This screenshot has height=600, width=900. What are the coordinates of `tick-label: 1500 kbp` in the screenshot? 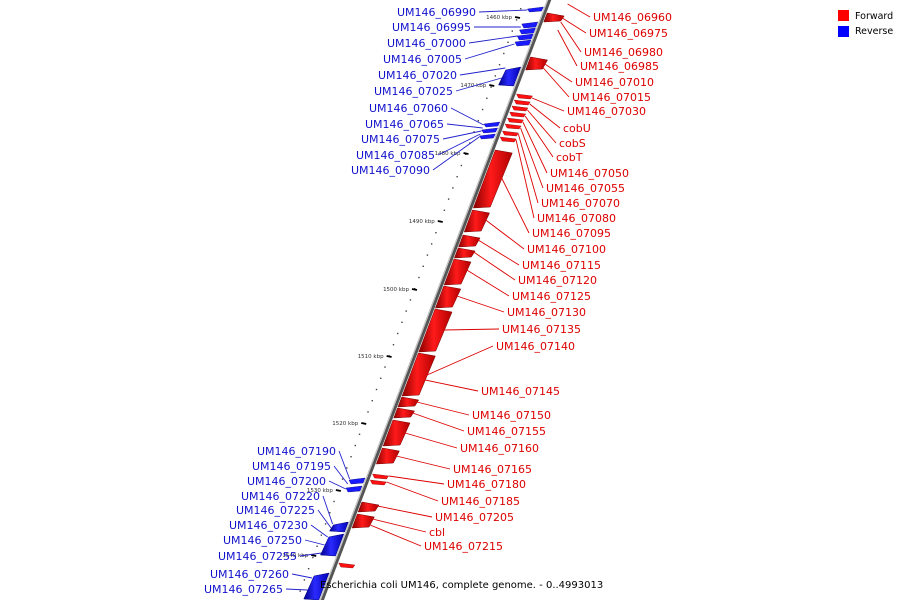 It's located at (396, 290).